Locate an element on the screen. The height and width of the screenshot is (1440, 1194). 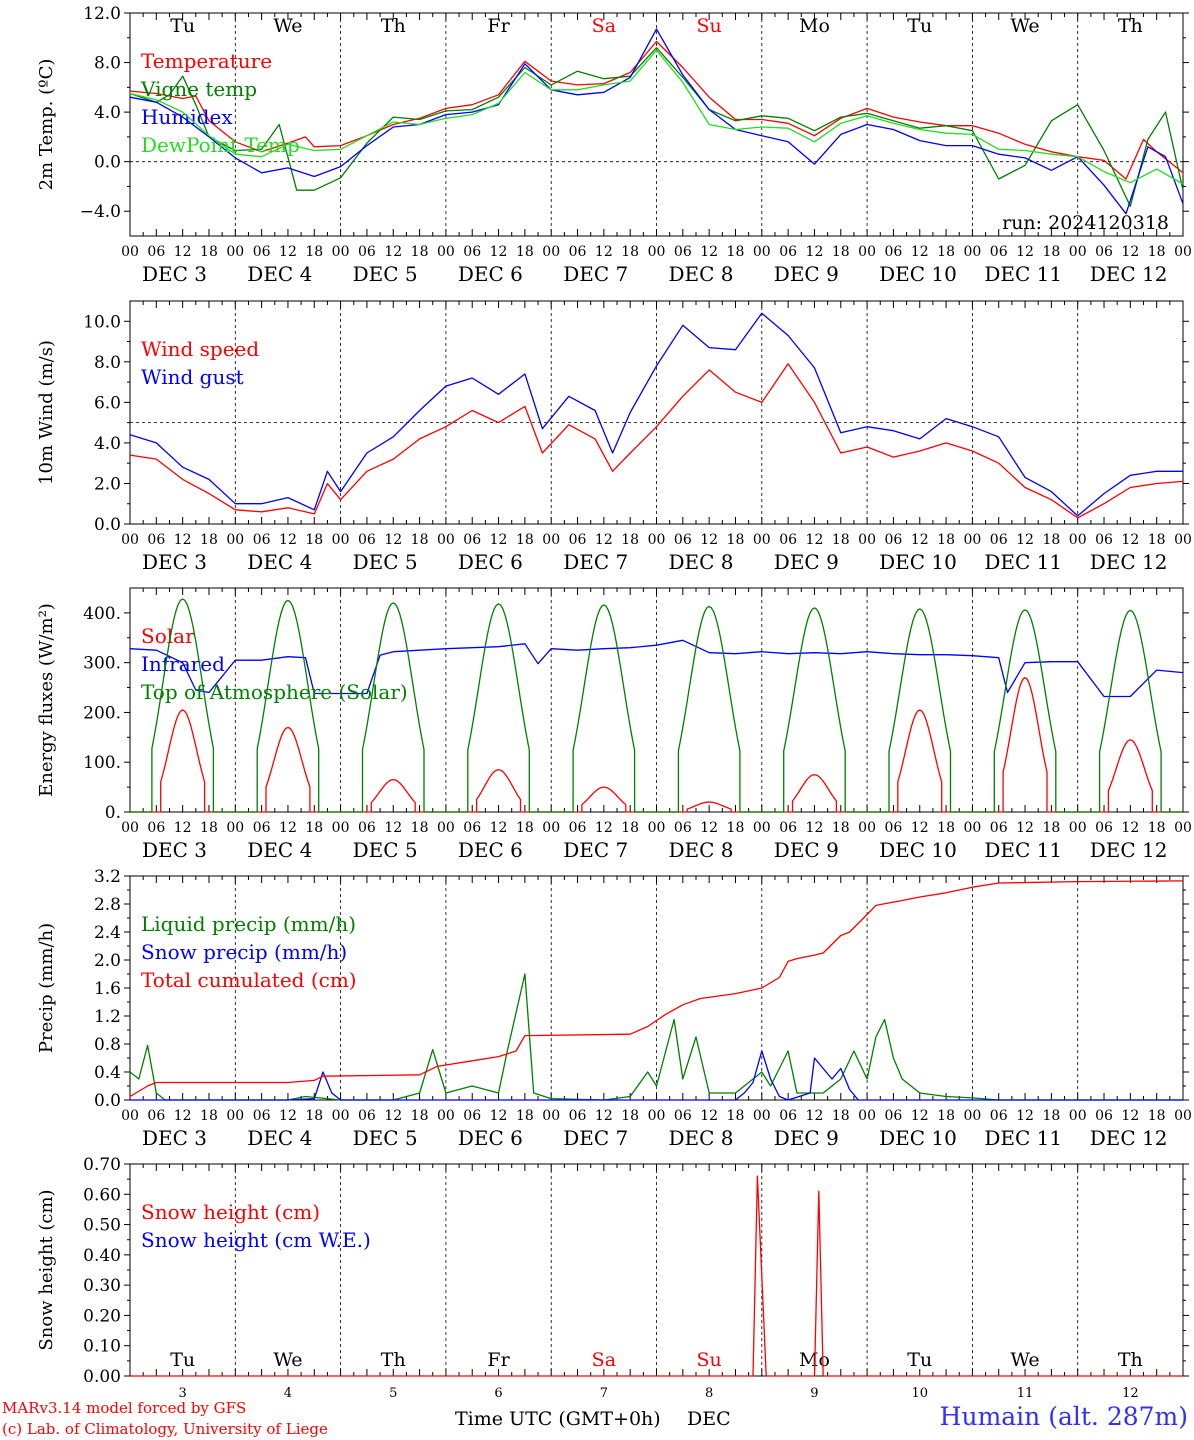
y-tick-label: 1.2 is located at coordinates (107, 1017).